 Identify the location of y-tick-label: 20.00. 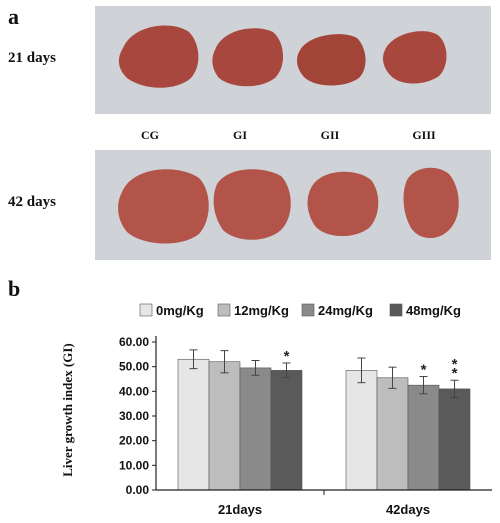
(134, 441).